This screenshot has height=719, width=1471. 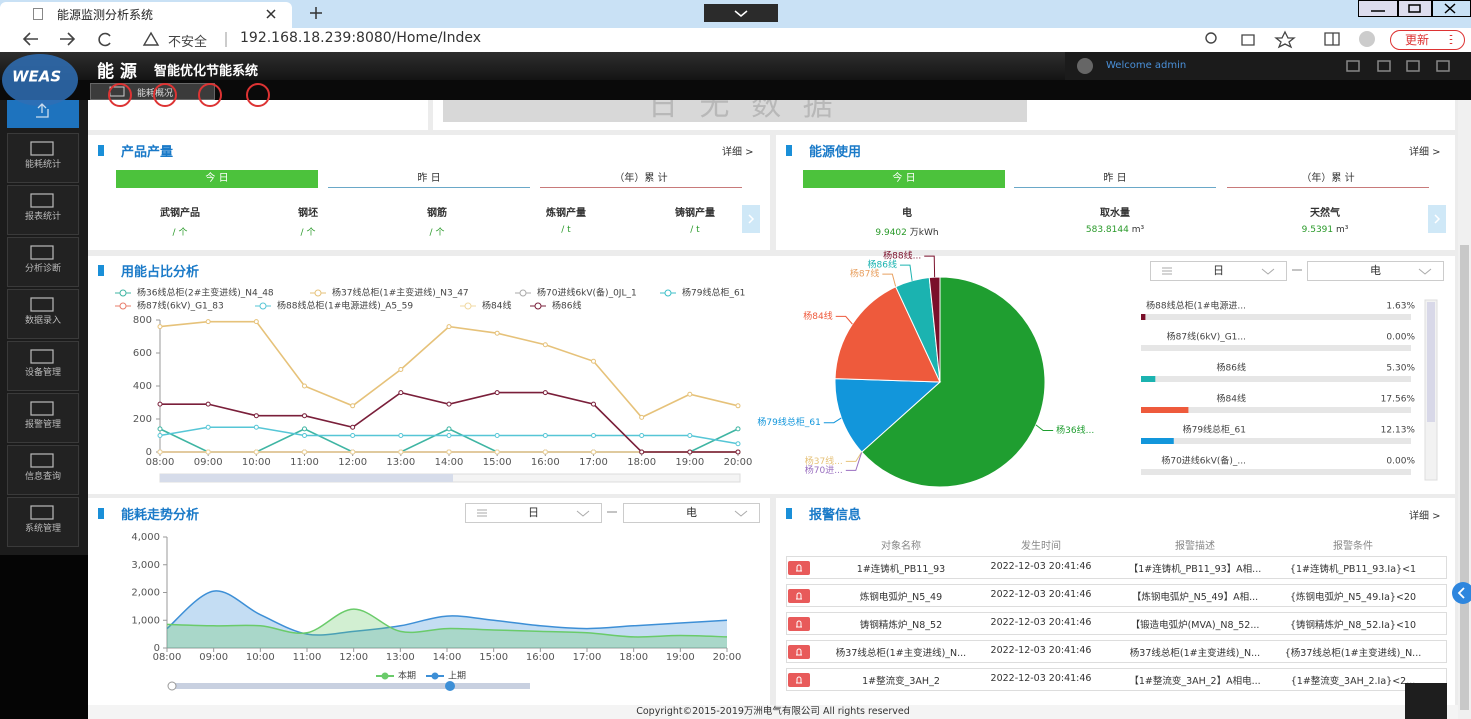 What do you see at coordinates (566, 211) in the screenshot?
I see `item-name: 炼钢产量` at bounding box center [566, 211].